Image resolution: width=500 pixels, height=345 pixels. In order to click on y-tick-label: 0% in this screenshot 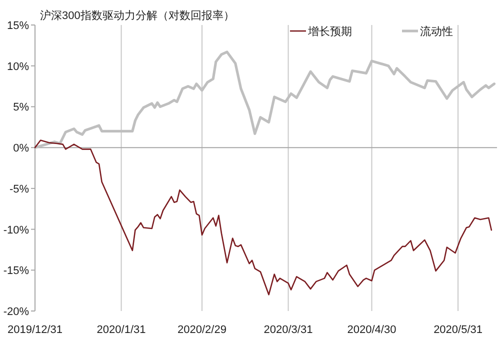, I will do `click(21, 148)`.